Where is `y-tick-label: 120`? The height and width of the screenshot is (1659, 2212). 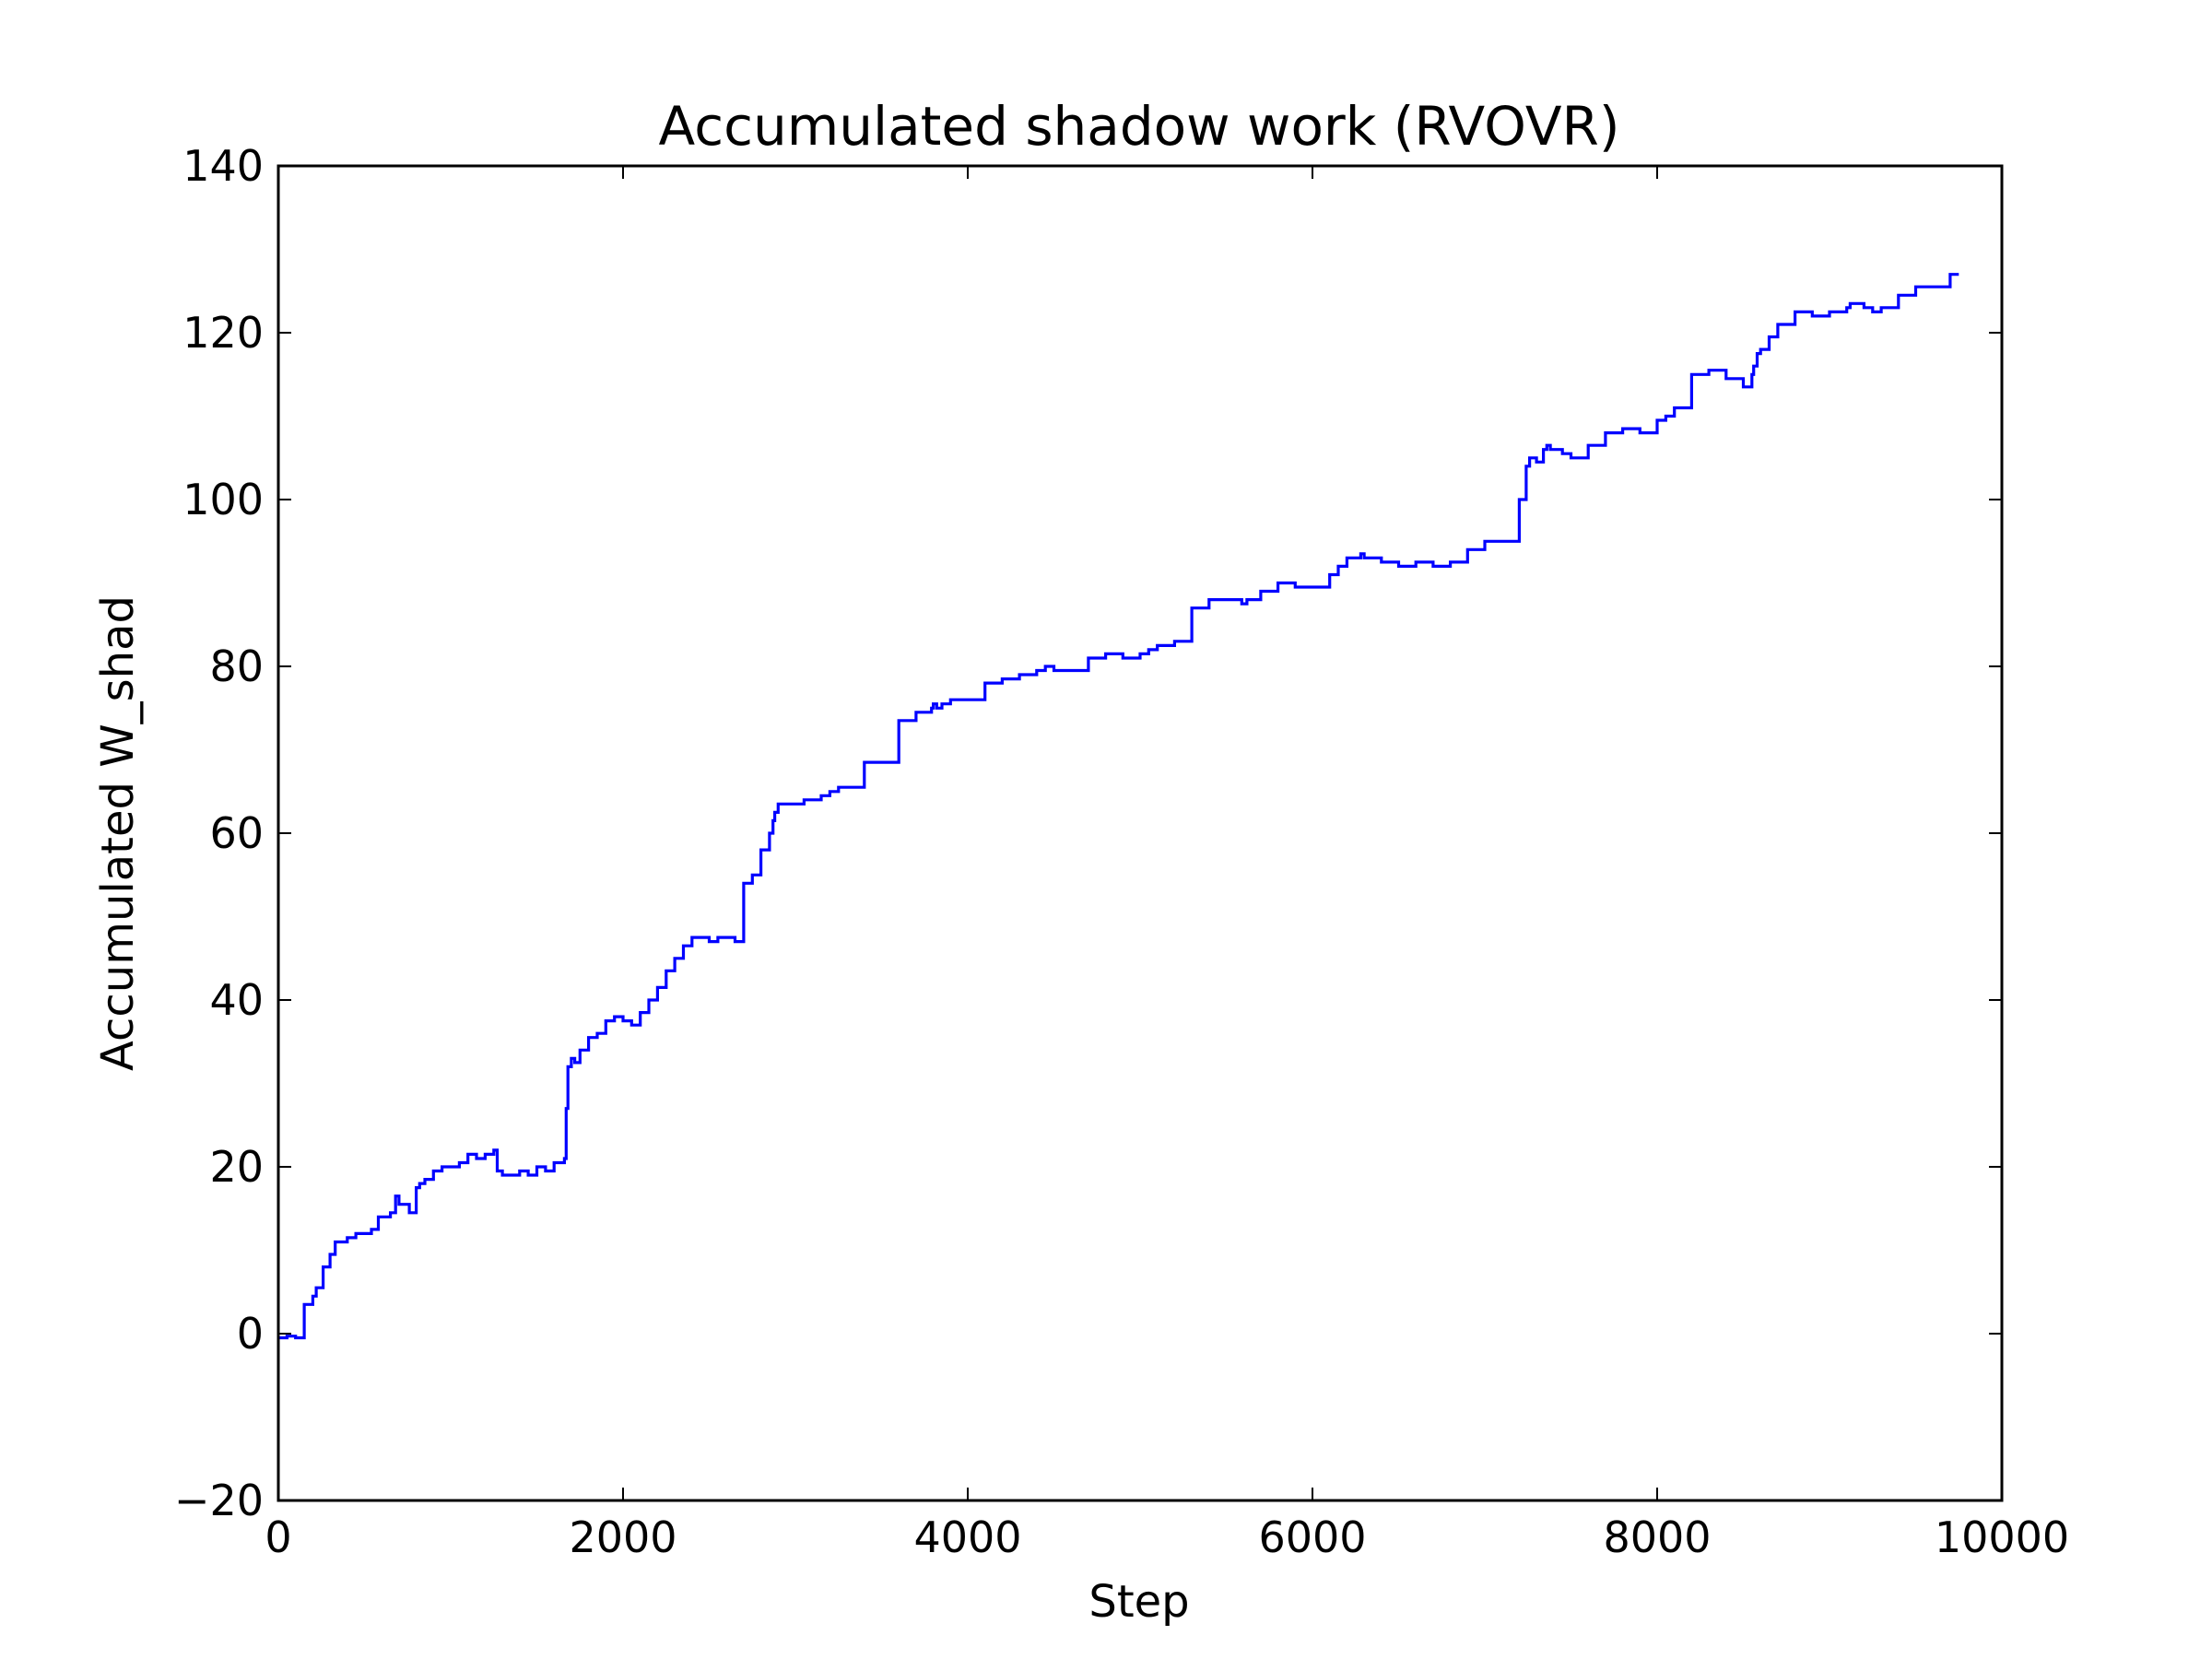 y-tick-label: 120 is located at coordinates (223, 333).